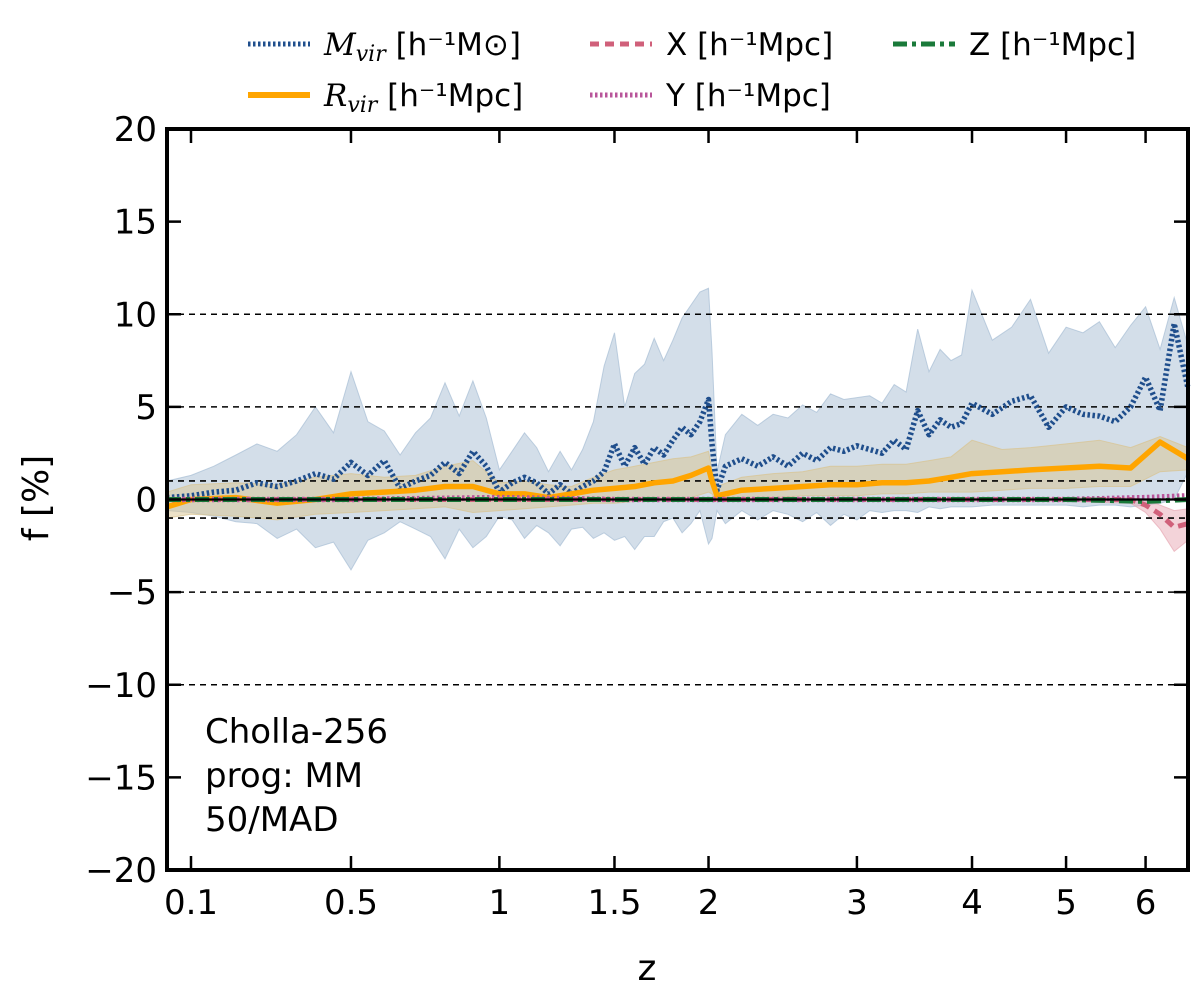 Image resolution: width=1200 pixels, height=1000 pixels. What do you see at coordinates (1146, 903) in the screenshot?
I see `x-tick-label: 6` at bounding box center [1146, 903].